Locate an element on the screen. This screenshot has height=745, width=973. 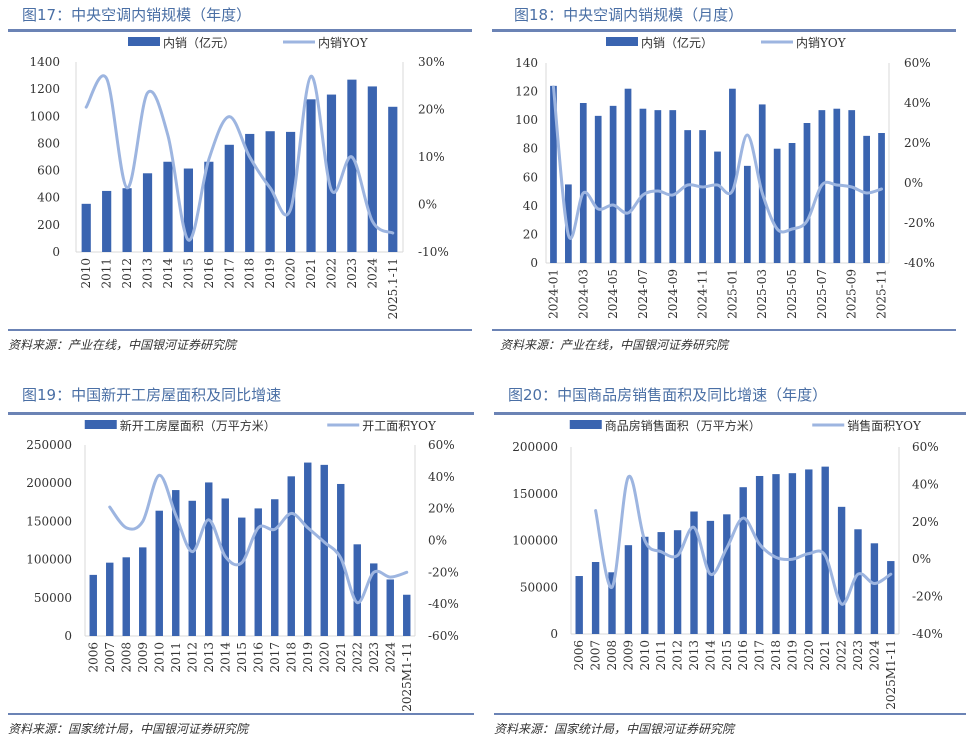
fig19-left-tick-label: 200000 is located at coordinates (49, 483).